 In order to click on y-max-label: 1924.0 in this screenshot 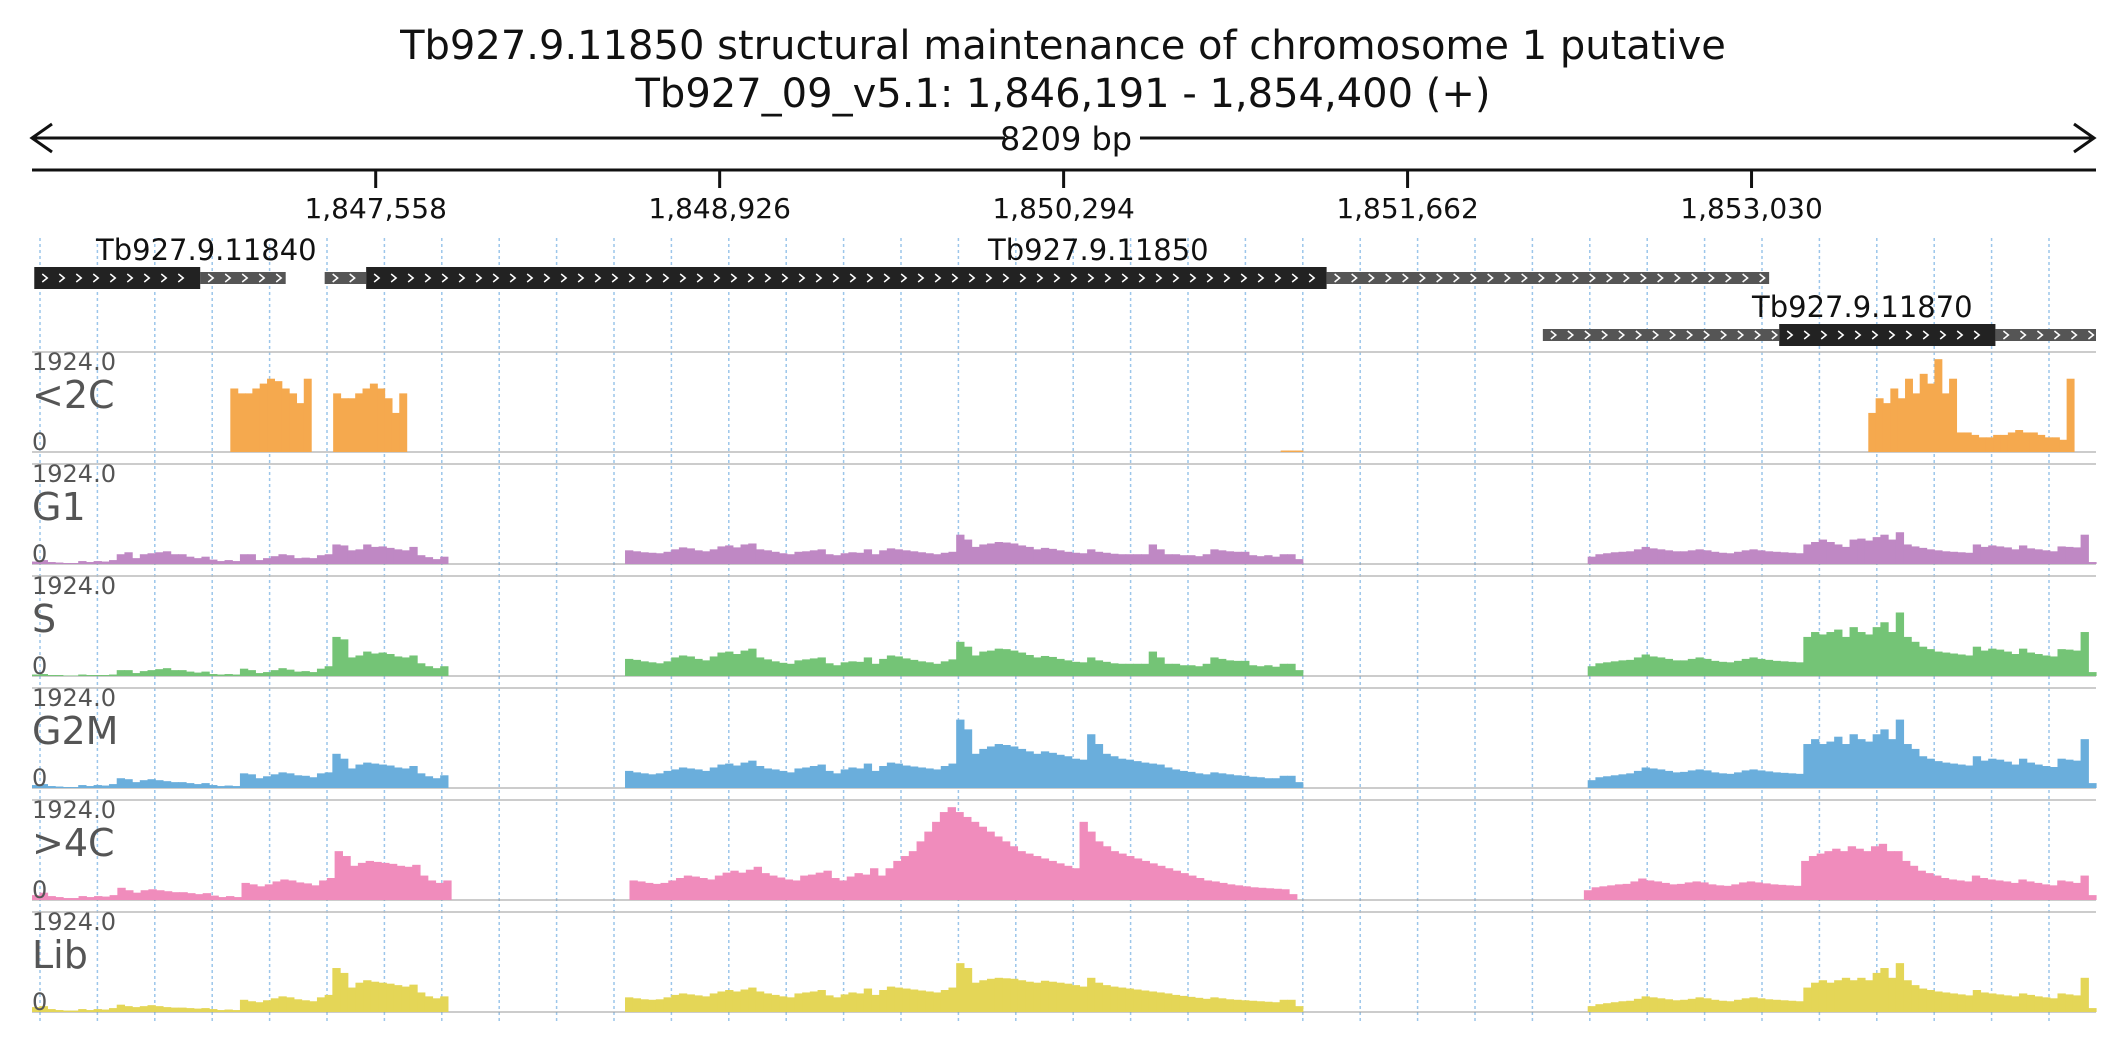, I will do `click(74, 698)`.